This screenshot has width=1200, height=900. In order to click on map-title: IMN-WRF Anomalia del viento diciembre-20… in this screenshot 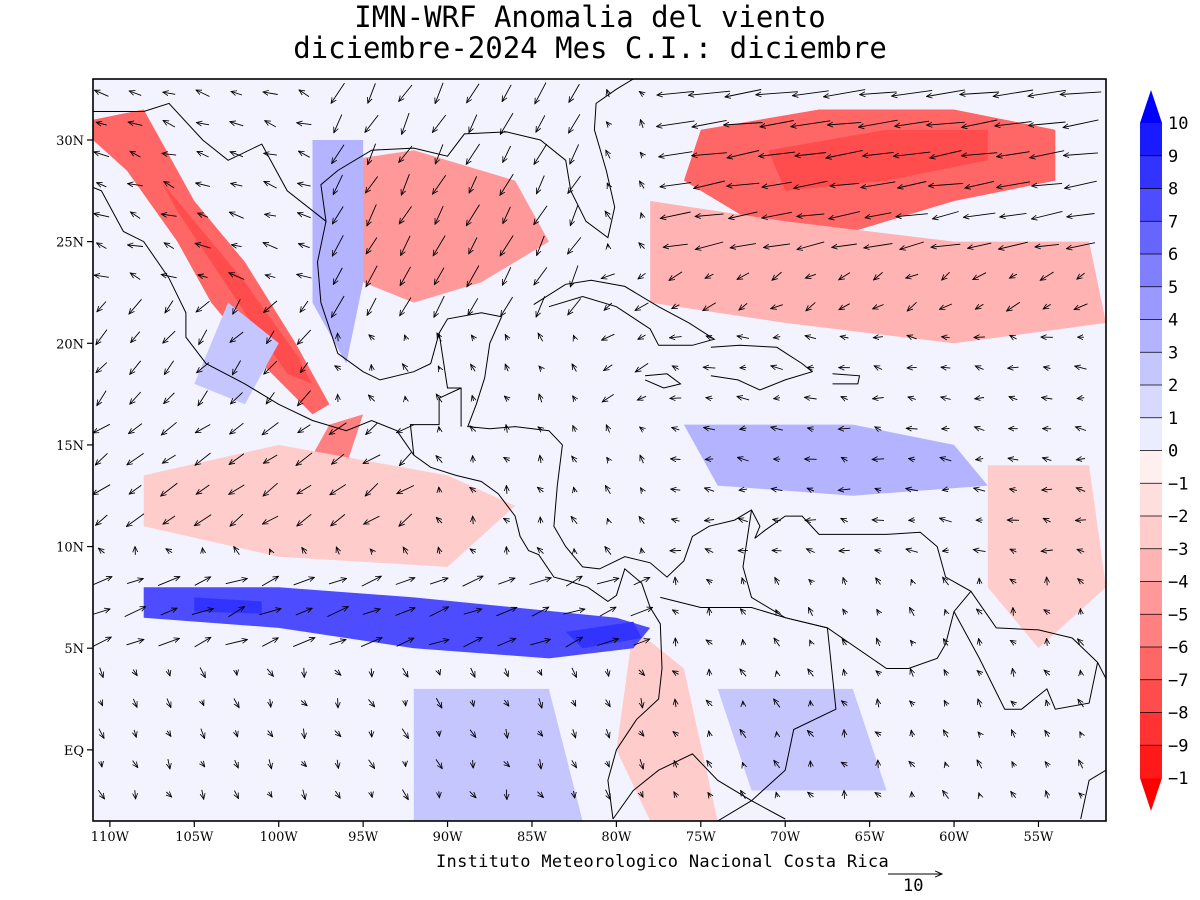, I will do `click(590, 33)`.